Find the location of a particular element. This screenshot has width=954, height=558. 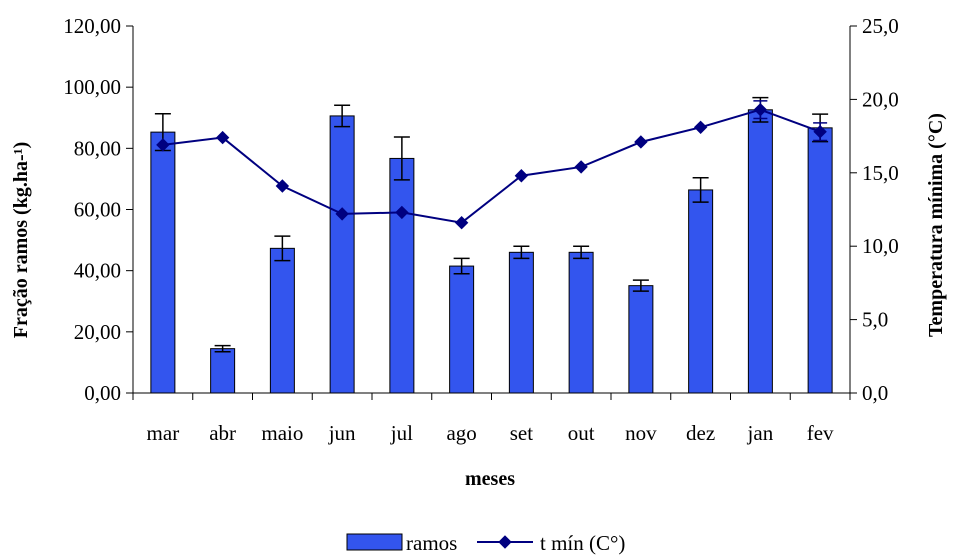

bar-maio is located at coordinates (282, 320).